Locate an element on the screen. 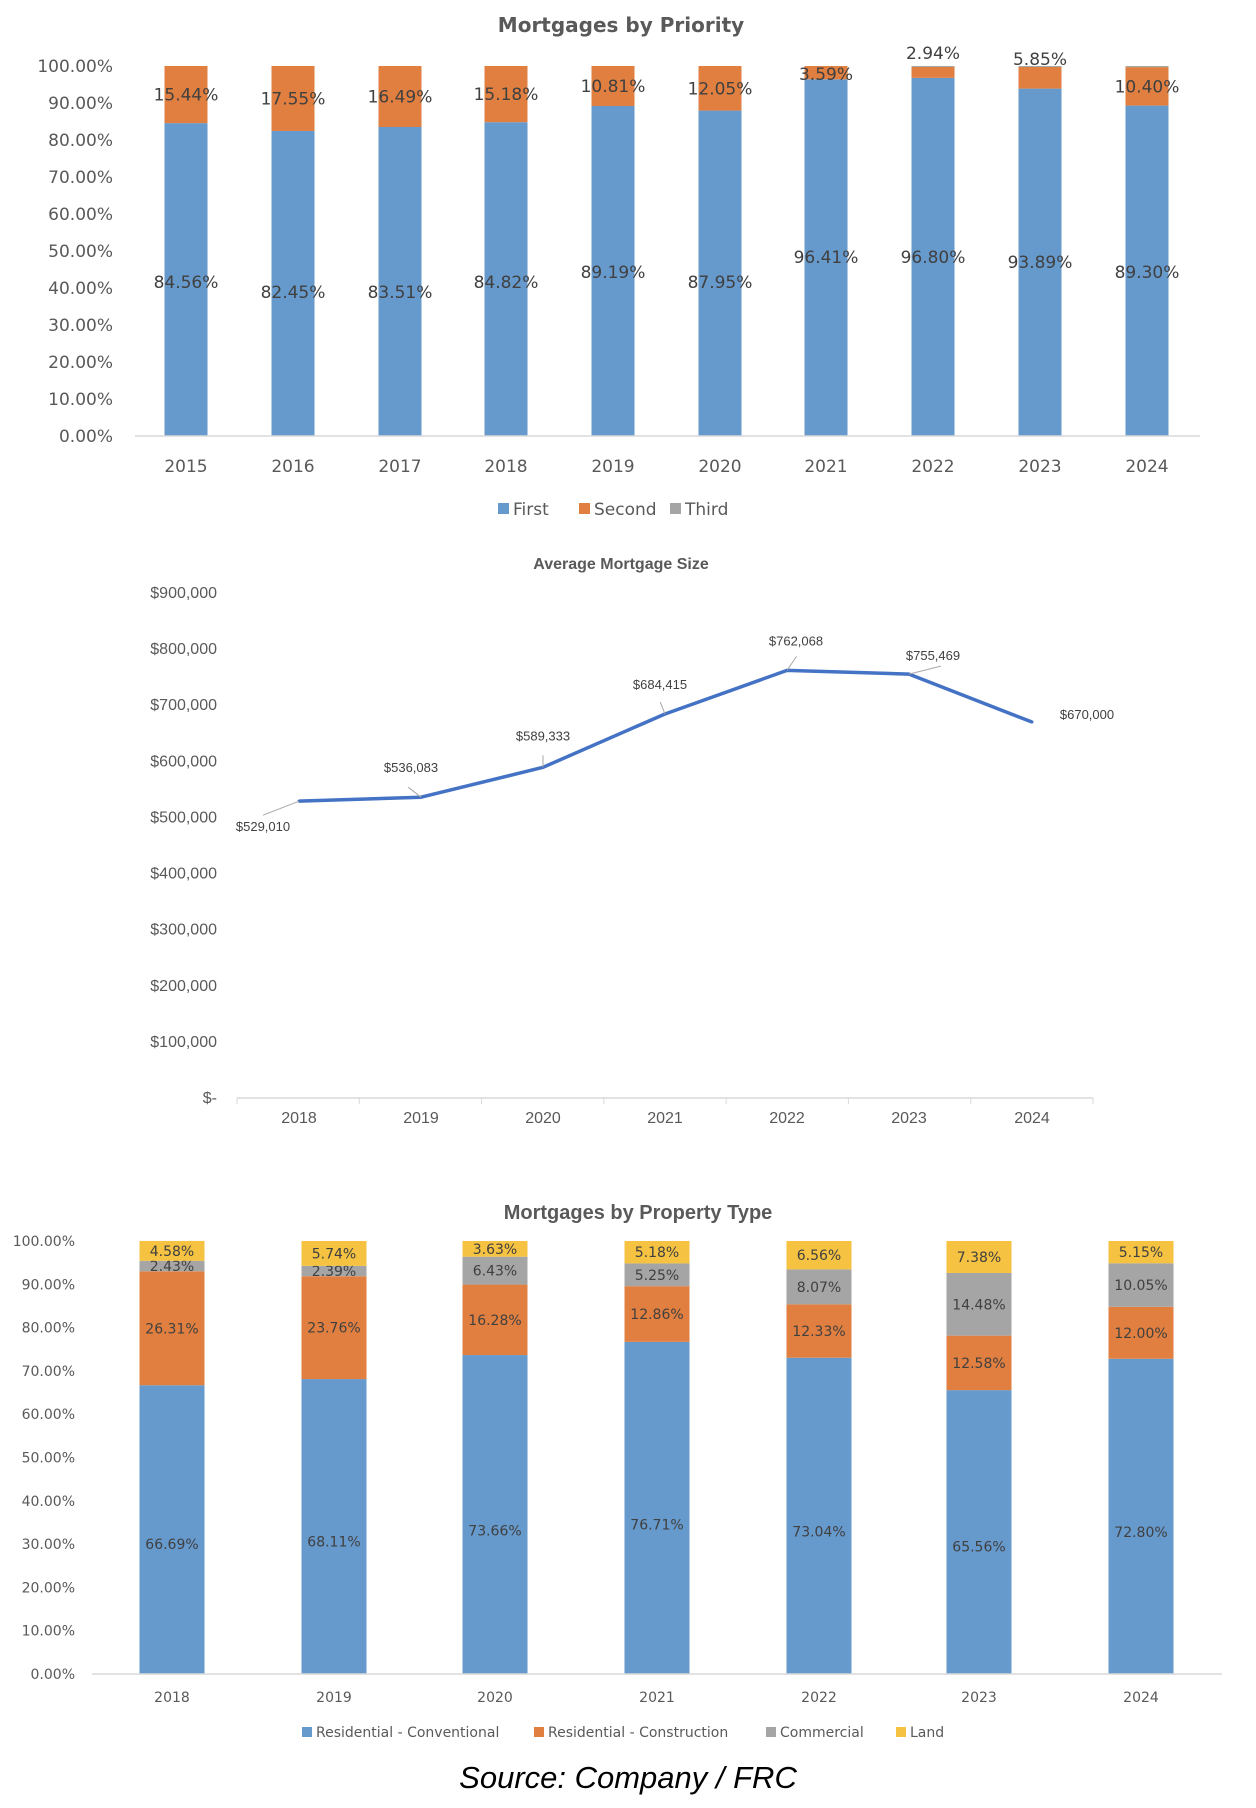 This screenshot has height=1808, width=1256. legend-swatch-third is located at coordinates (675, 508).